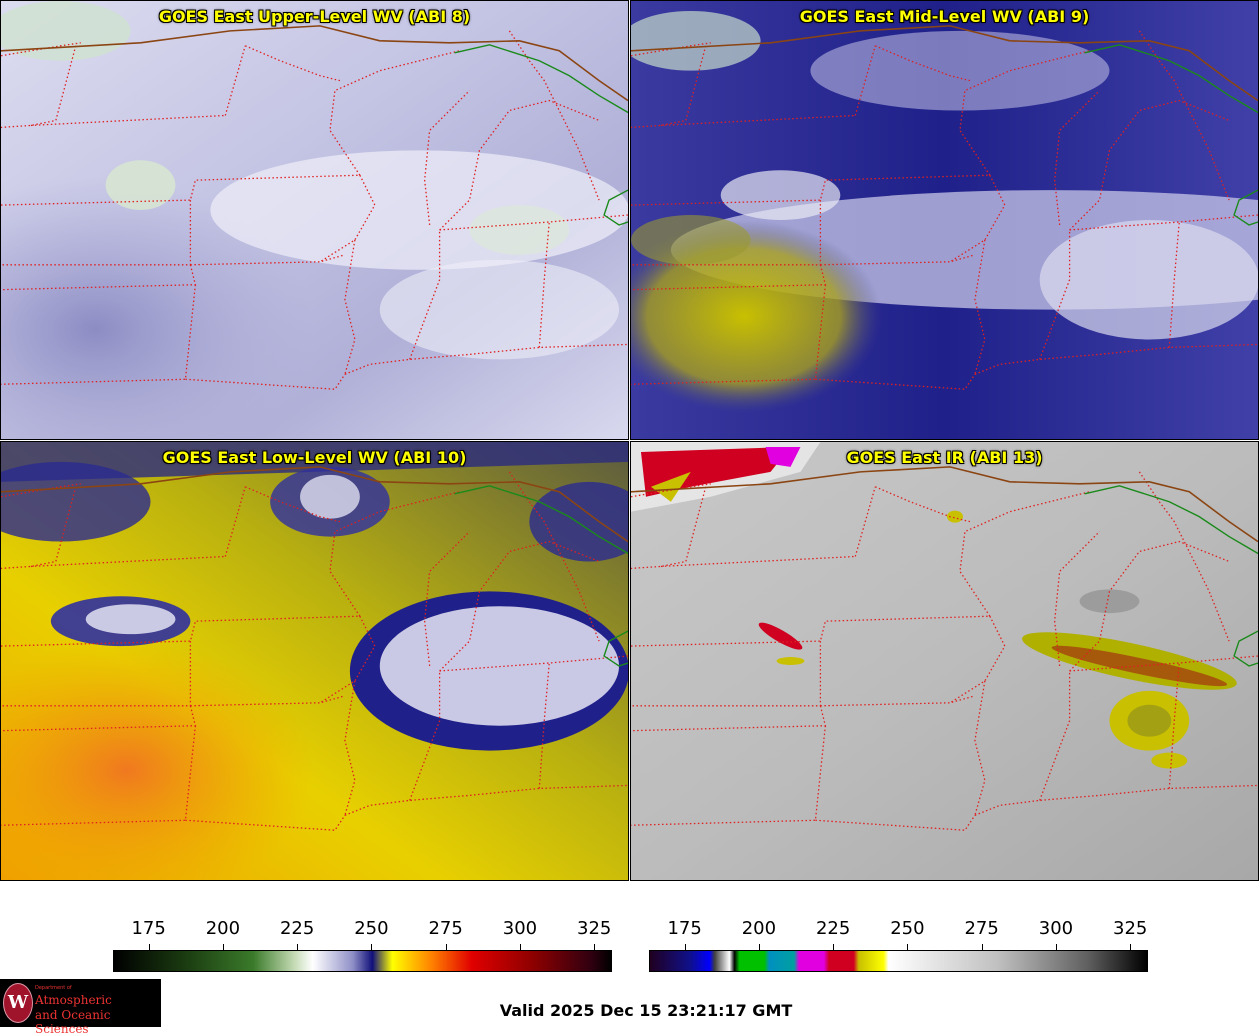  What do you see at coordinates (73, 1000) in the screenshot?
I see `logo-line2: Atmospheric` at bounding box center [73, 1000].